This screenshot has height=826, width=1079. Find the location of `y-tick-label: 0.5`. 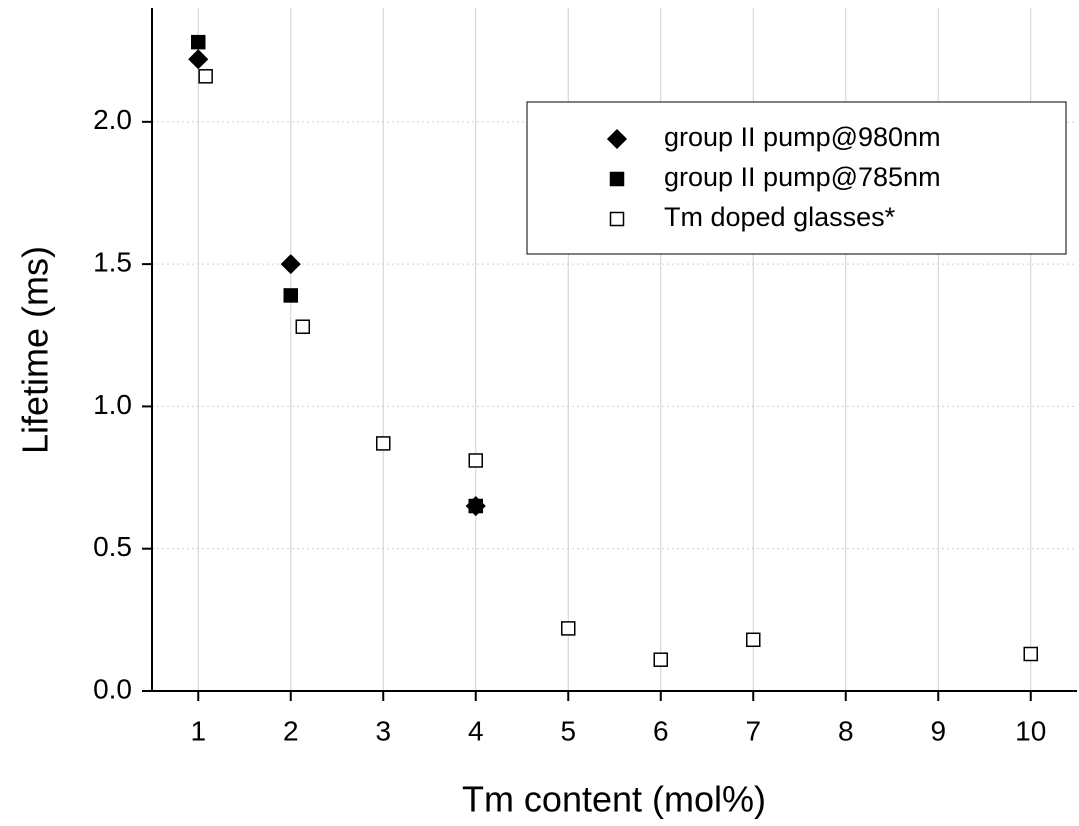

y-tick-label: 0.5 is located at coordinates (112, 546).